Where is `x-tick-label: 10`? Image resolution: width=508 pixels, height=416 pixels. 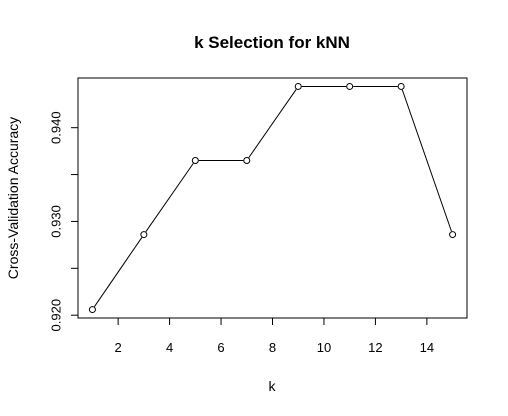 x-tick-label: 10 is located at coordinates (324, 347).